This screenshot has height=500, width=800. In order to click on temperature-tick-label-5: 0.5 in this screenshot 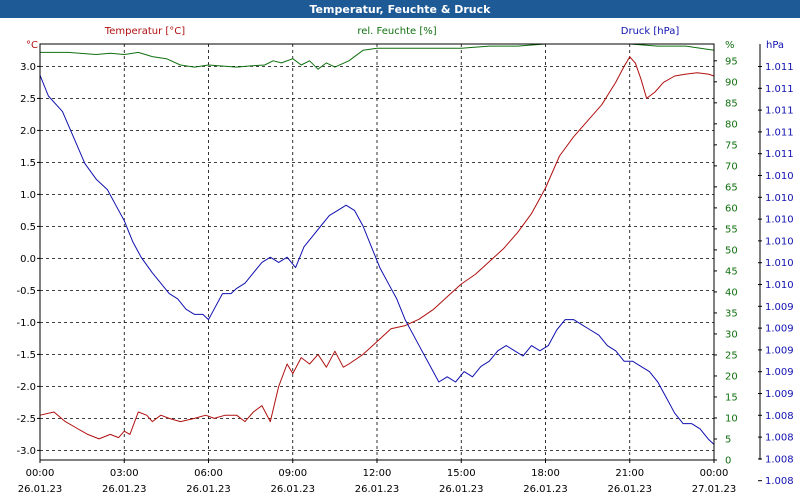, I will do `click(28, 227)`.